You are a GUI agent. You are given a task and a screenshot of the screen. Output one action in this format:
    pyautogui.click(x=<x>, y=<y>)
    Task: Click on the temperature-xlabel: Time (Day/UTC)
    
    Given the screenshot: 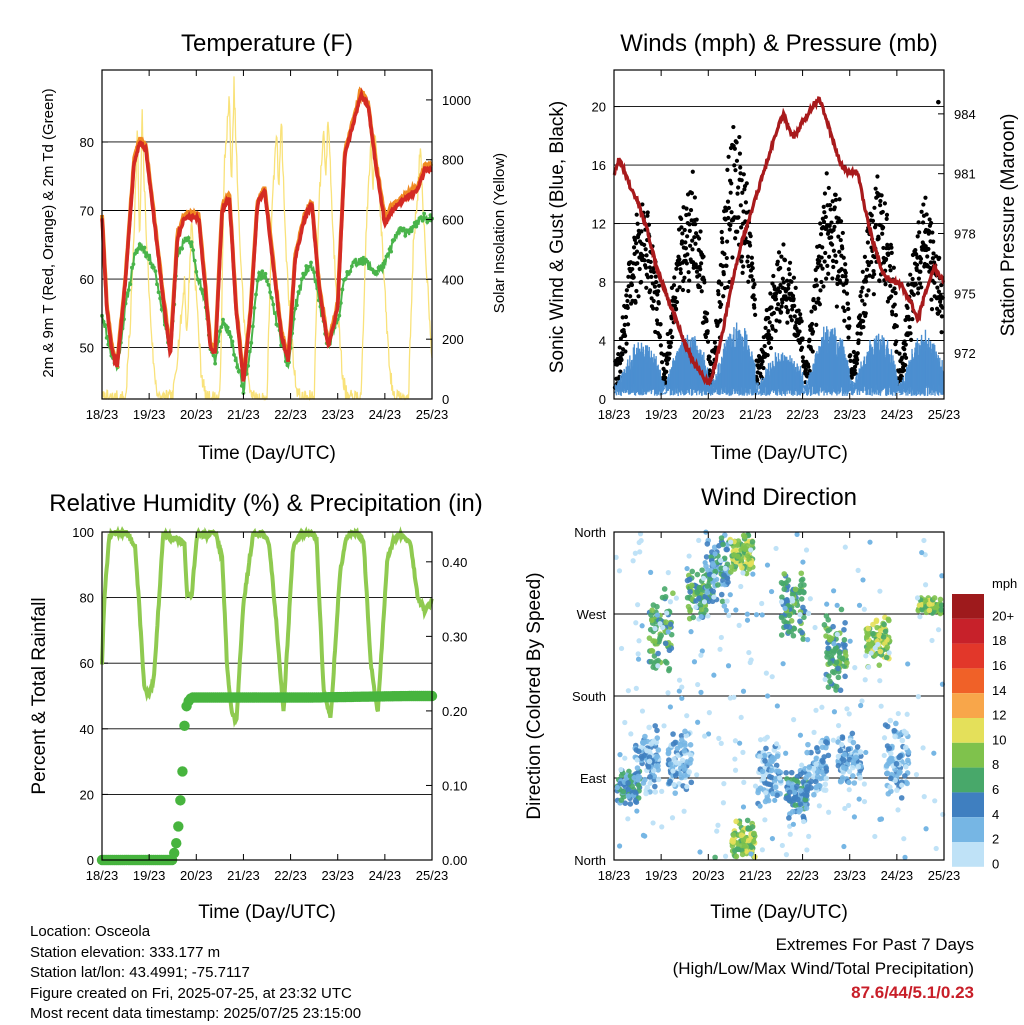 What is the action you would take?
    pyautogui.click(x=267, y=453)
    